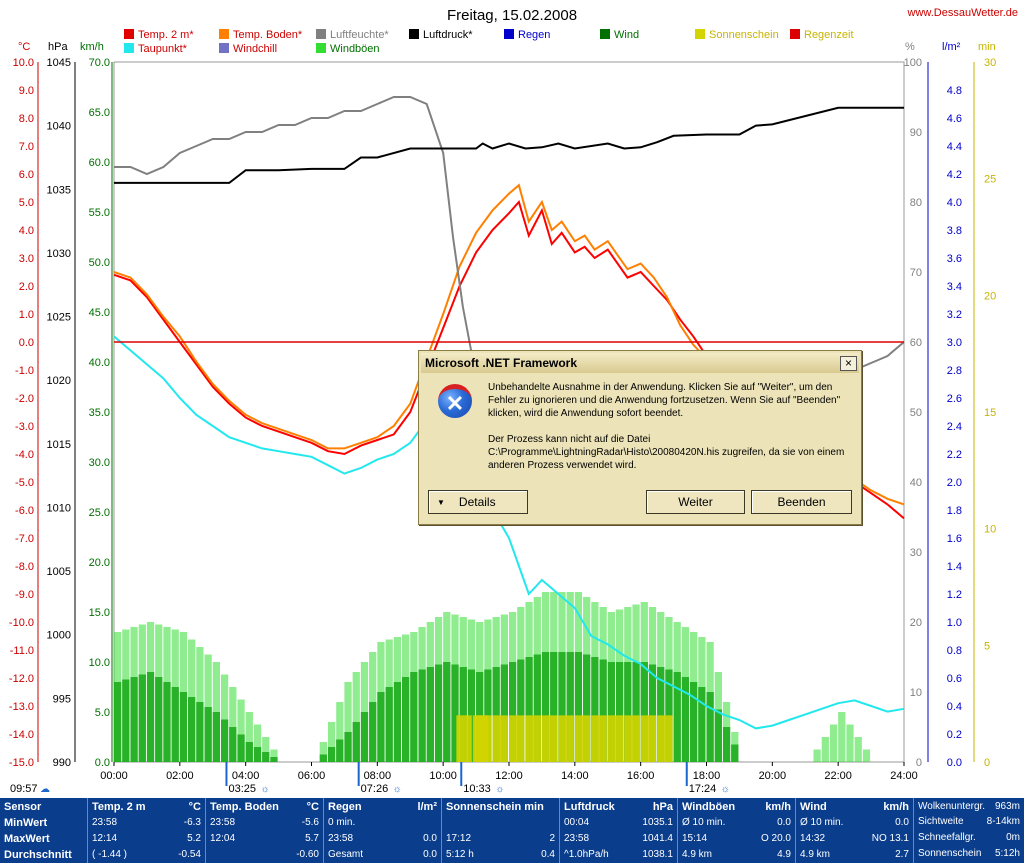  I want to click on time-tick-label: 04:00, so click(246, 776).